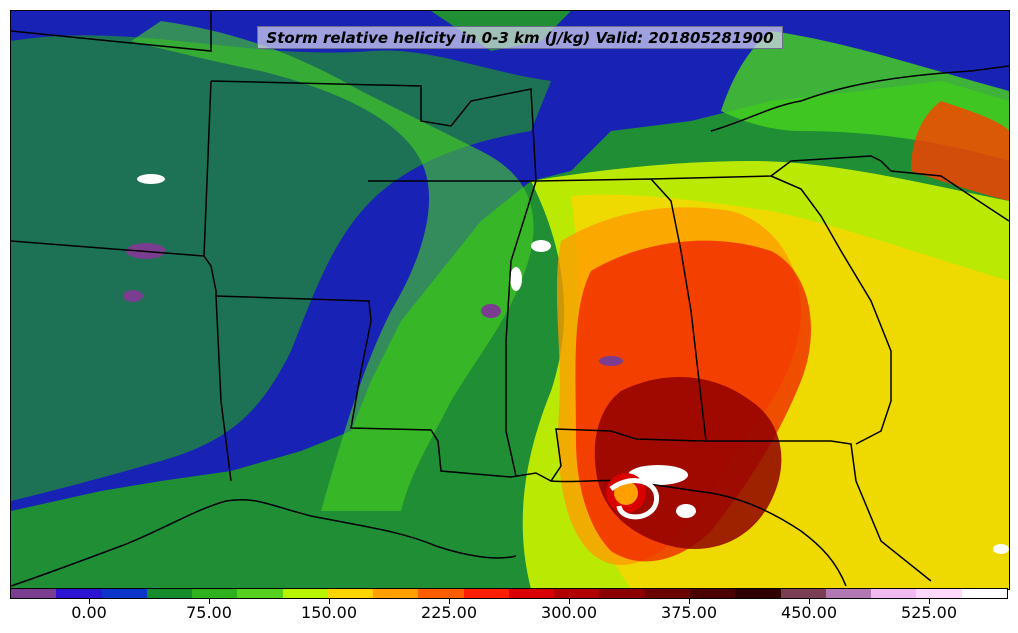 The image size is (1018, 633). Describe the element at coordinates (449, 612) in the screenshot. I see `colorbar-label-3: 225.00` at that location.